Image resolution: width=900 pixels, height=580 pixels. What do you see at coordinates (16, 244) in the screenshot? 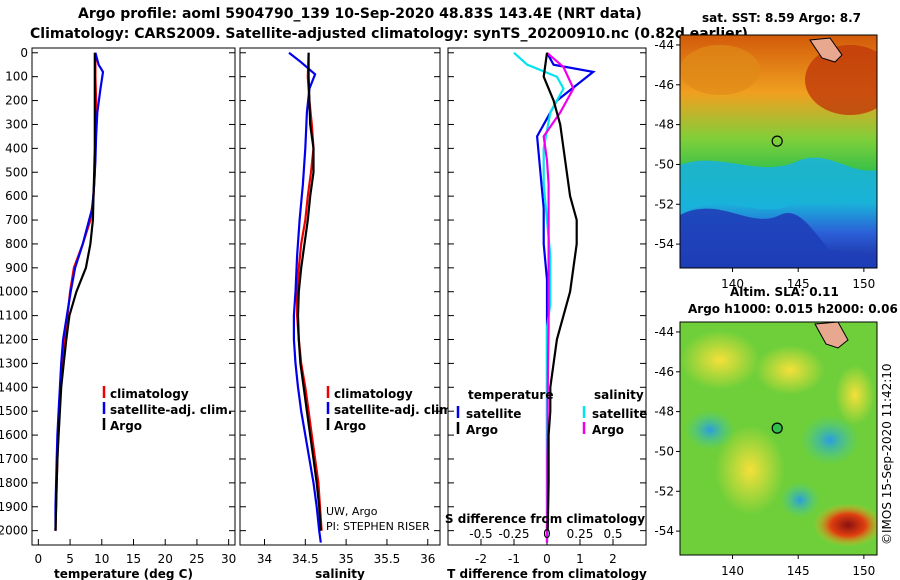
I see `depth-tick-label: 800` at bounding box center [16, 244].